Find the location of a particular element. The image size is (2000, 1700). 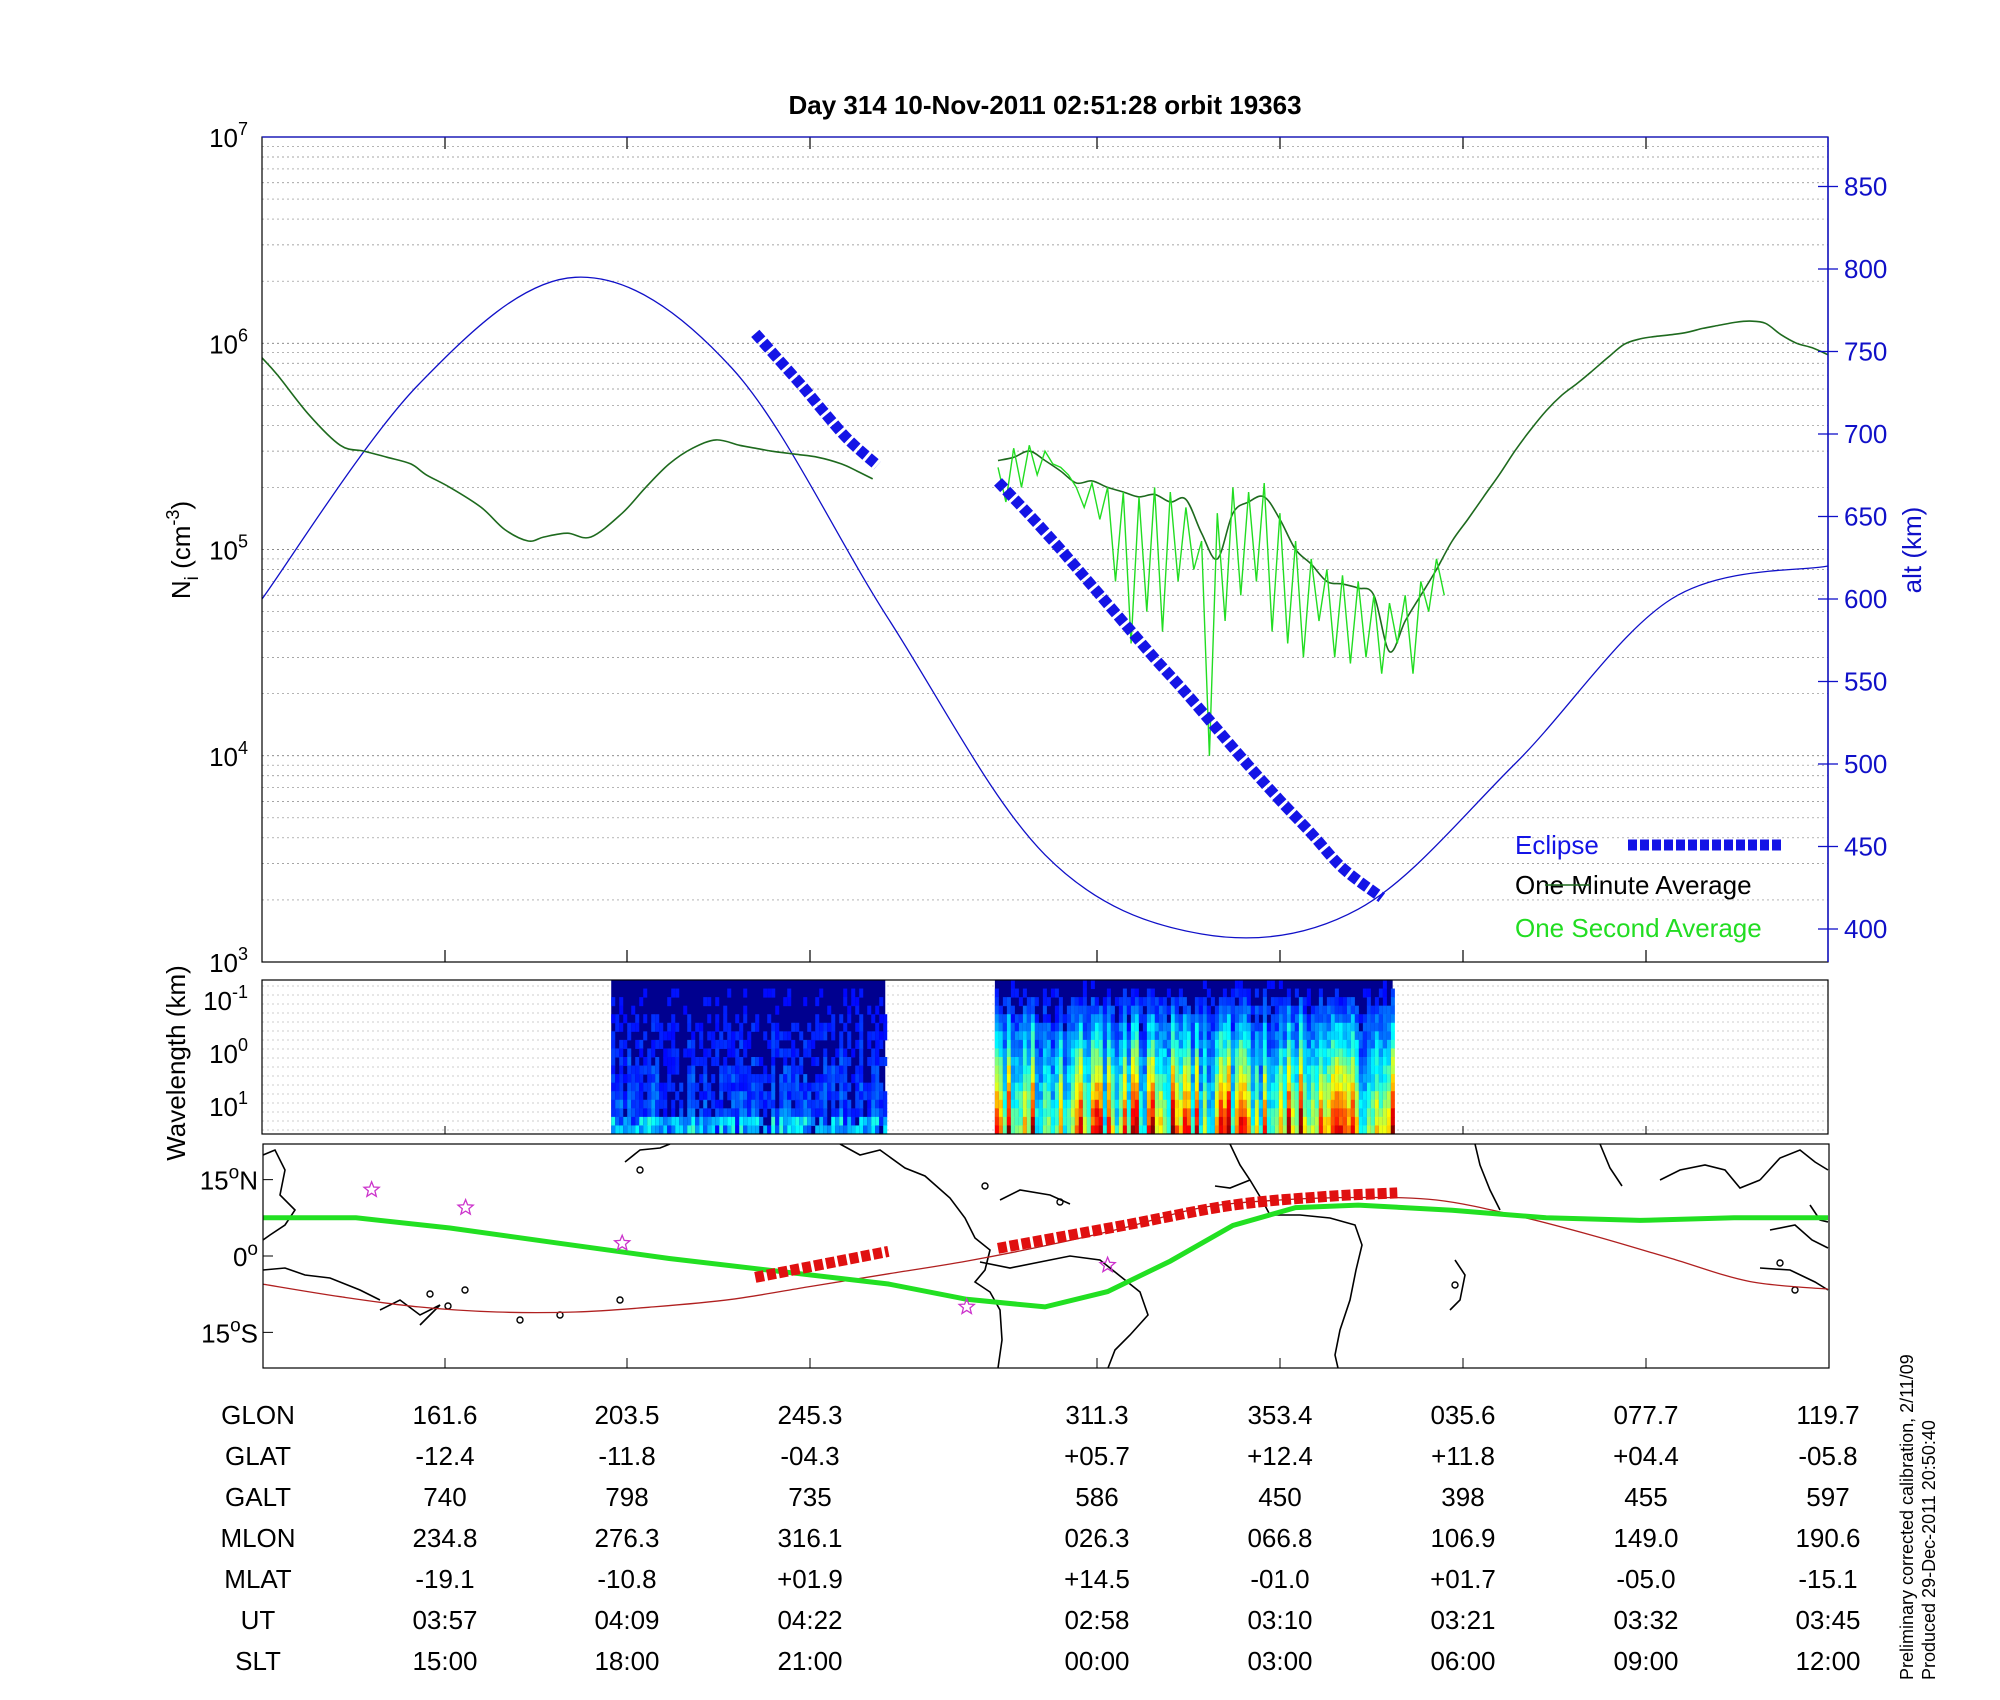

table-cell: 00:00 is located at coordinates (1096, 1661).